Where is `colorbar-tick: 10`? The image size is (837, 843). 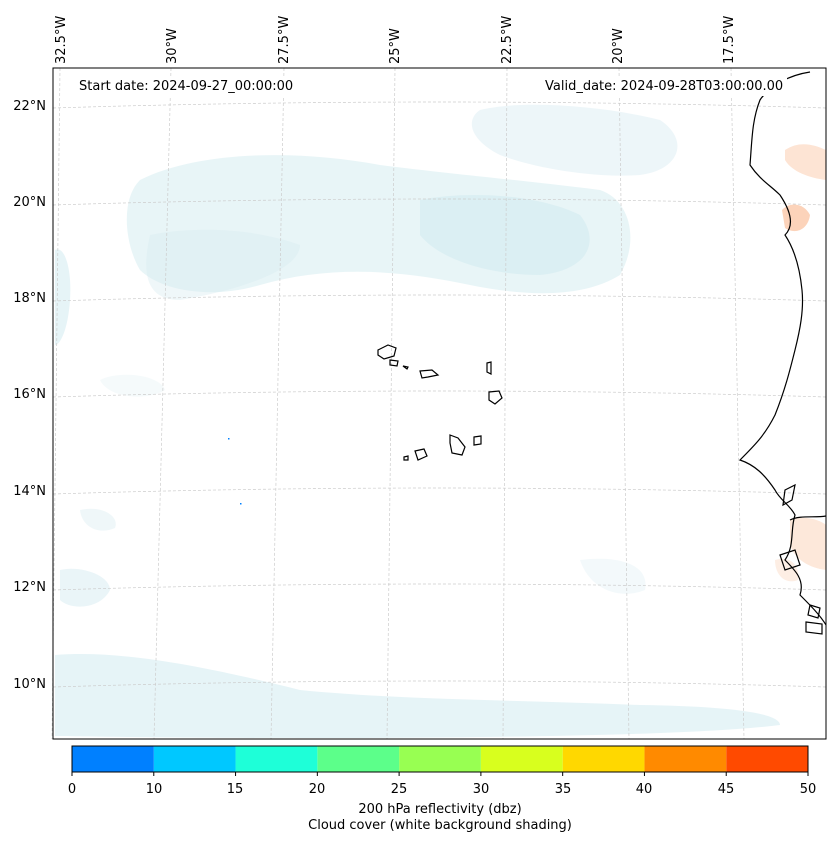
colorbar-tick: 10 is located at coordinates (154, 789).